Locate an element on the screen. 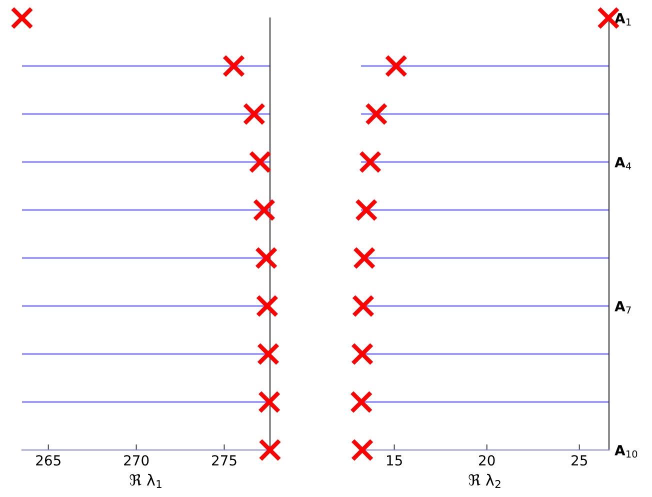 Image resolution: width=652 pixels, height=497 pixels. x-axis-title: ℜ λ$_{1}$ is located at coordinates (146, 481).